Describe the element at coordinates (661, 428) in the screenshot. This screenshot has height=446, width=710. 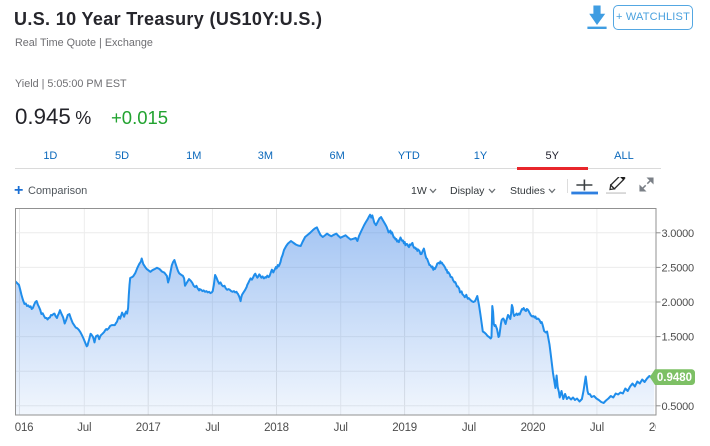
I see `svg-text: 2021` at that location.